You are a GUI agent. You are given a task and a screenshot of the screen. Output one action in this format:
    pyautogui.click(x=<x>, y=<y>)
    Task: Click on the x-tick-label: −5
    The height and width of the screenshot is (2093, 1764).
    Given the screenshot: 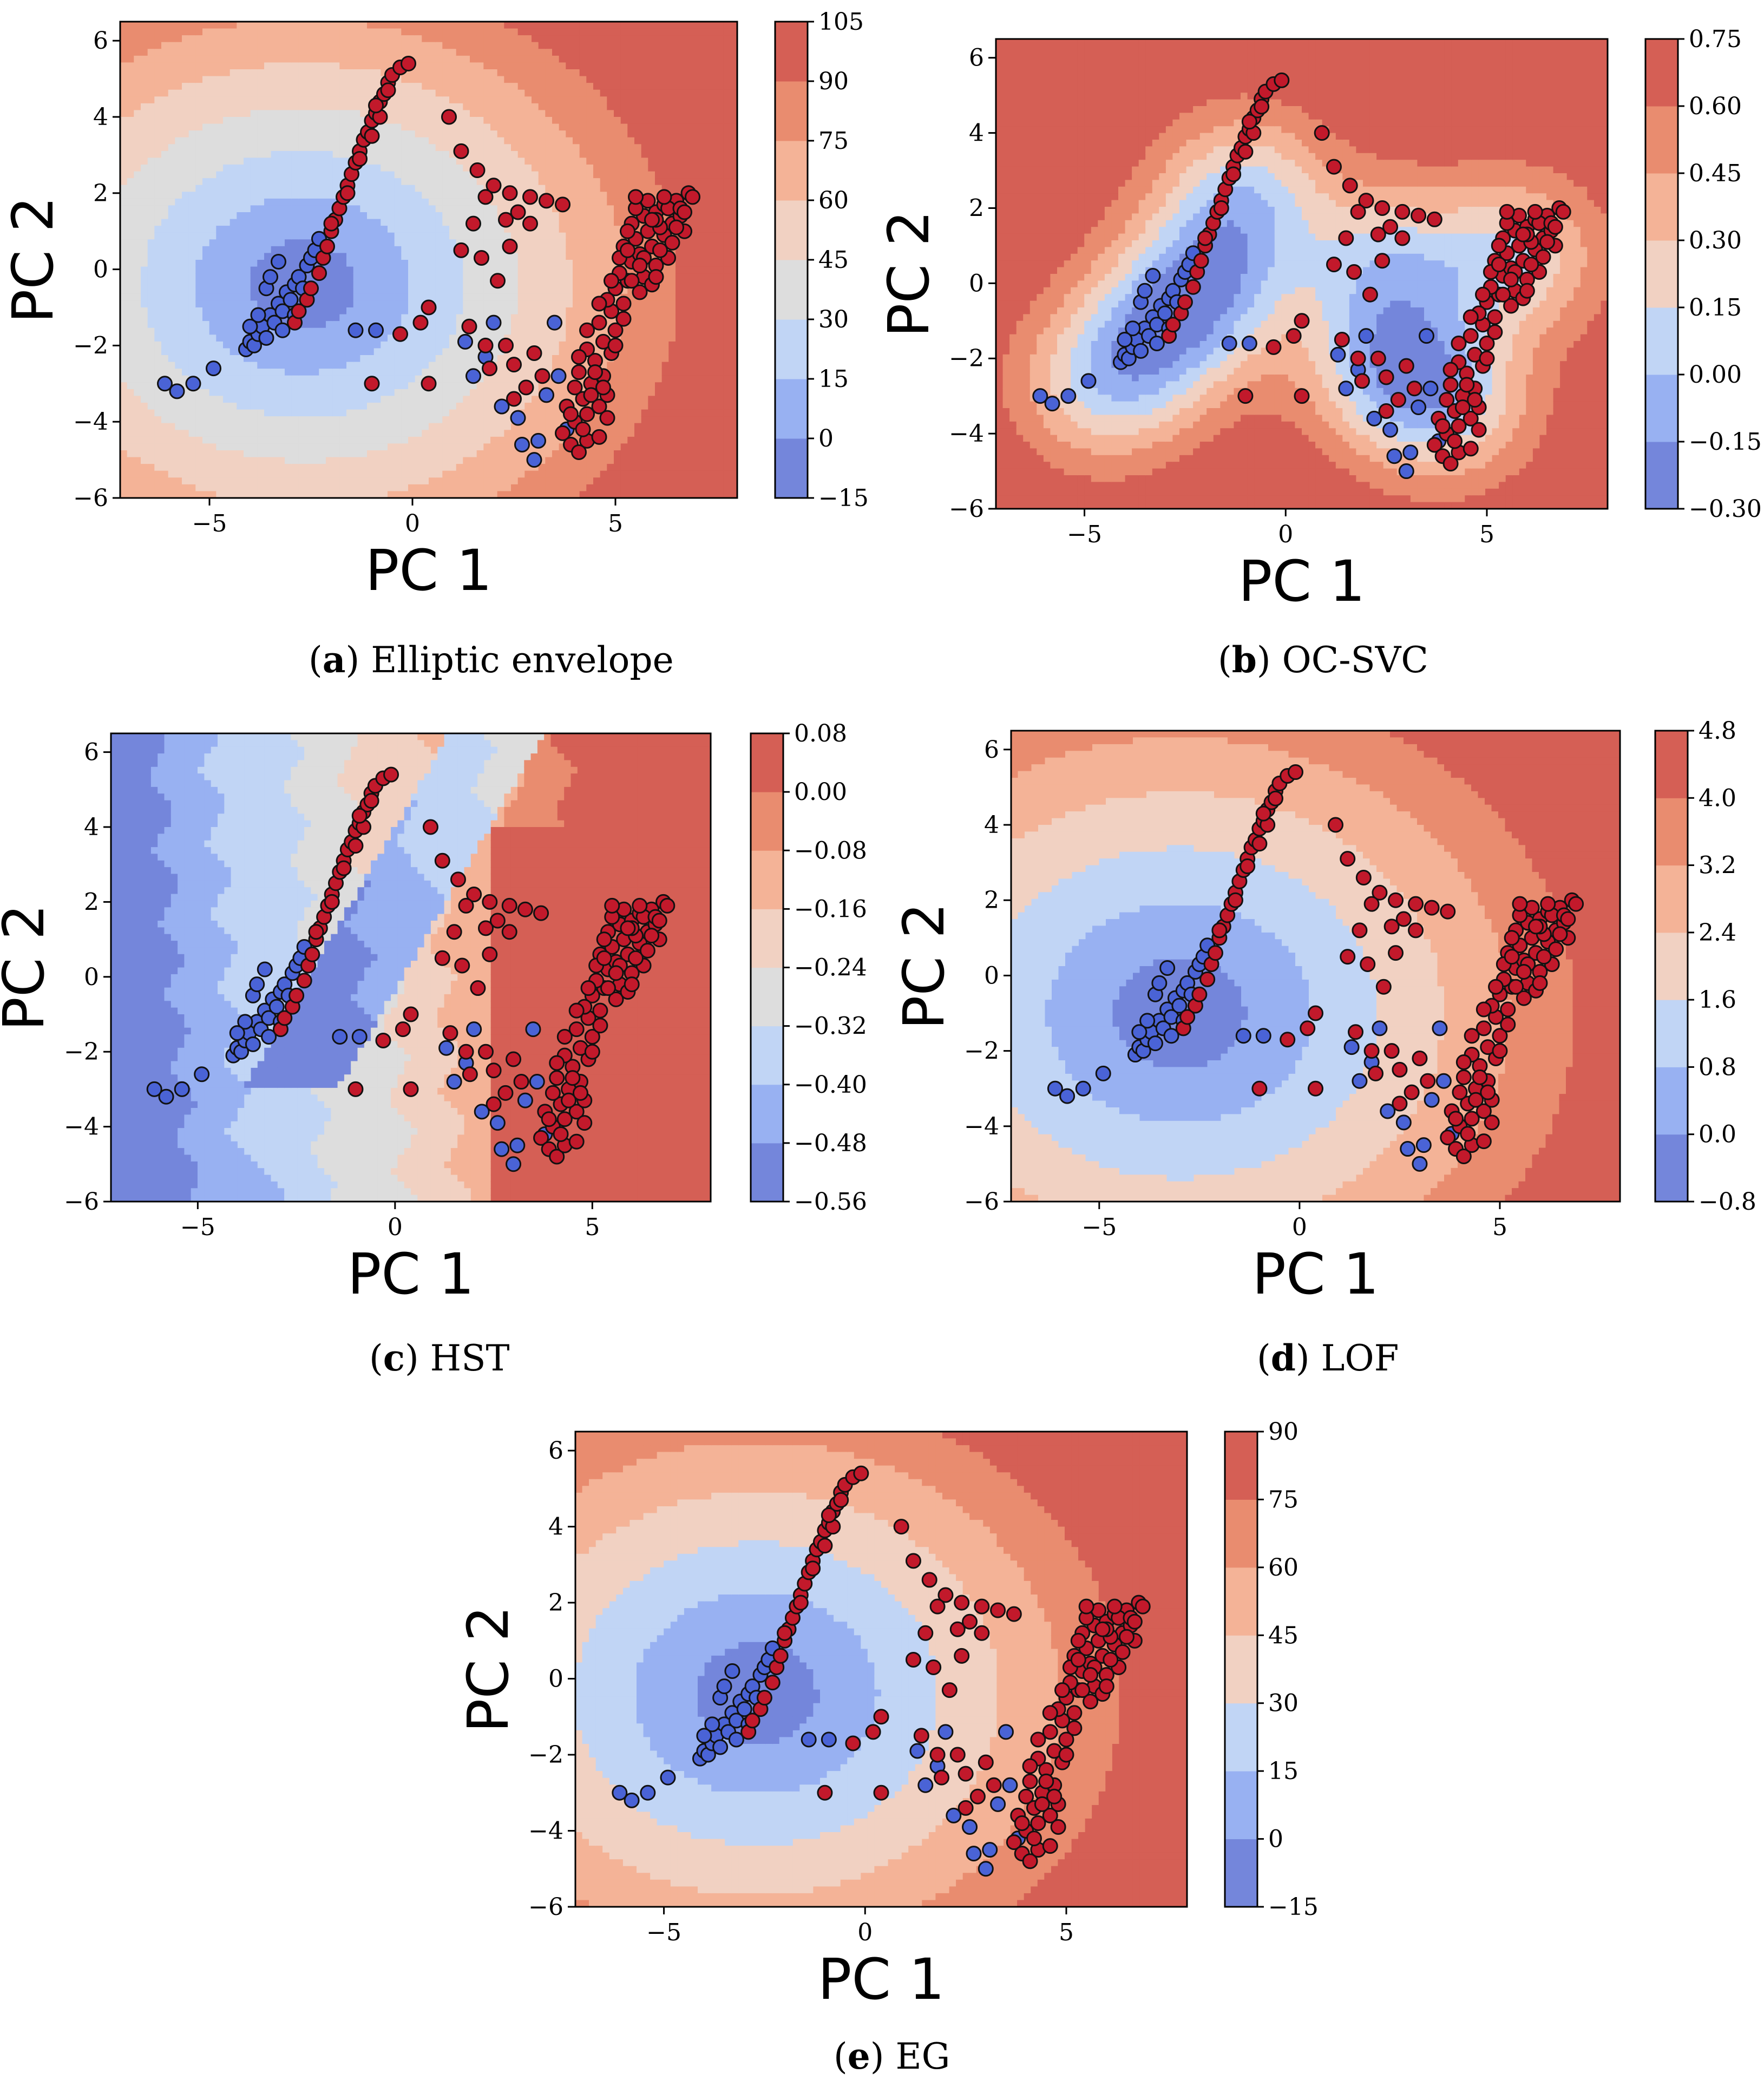 What is the action you would take?
    pyautogui.click(x=663, y=1932)
    